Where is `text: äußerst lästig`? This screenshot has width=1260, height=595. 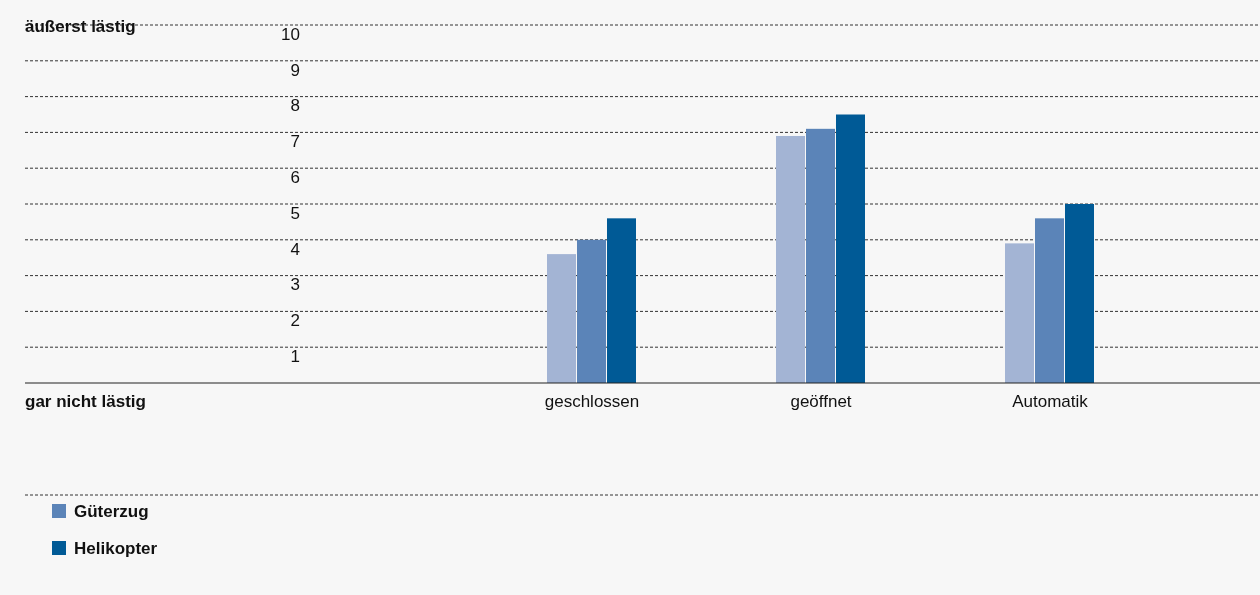
text: äußerst lästig is located at coordinates (80, 26).